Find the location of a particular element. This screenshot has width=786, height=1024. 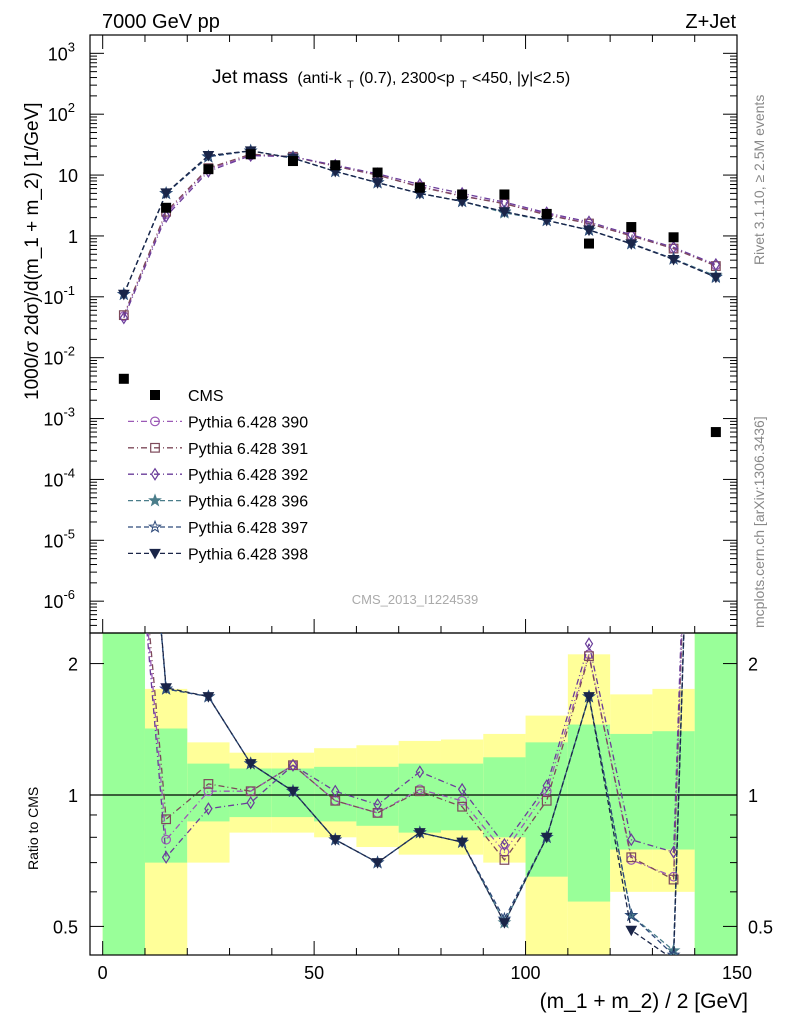

ratio-y-tick-label-left: 0.5 is located at coordinates (65, 927).